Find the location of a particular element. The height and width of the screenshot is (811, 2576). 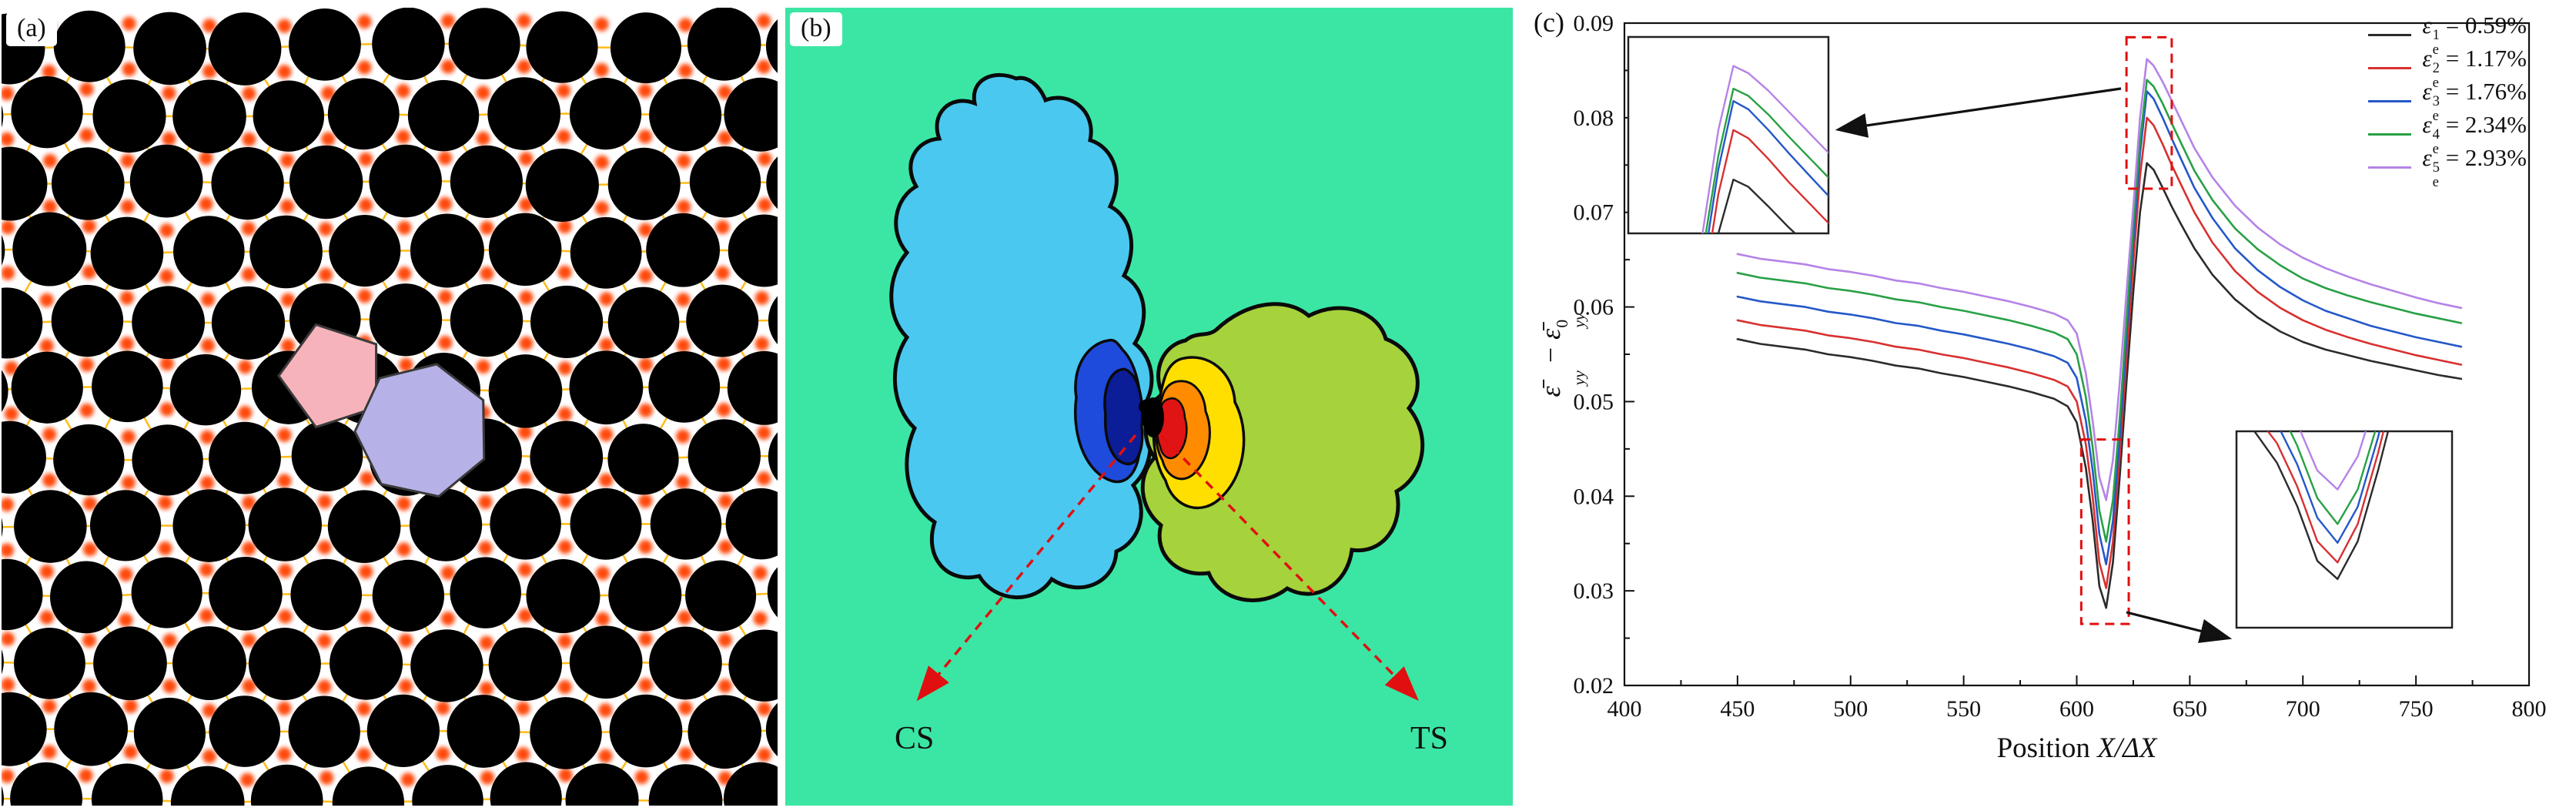

svg-text: 400 is located at coordinates (1625, 709).